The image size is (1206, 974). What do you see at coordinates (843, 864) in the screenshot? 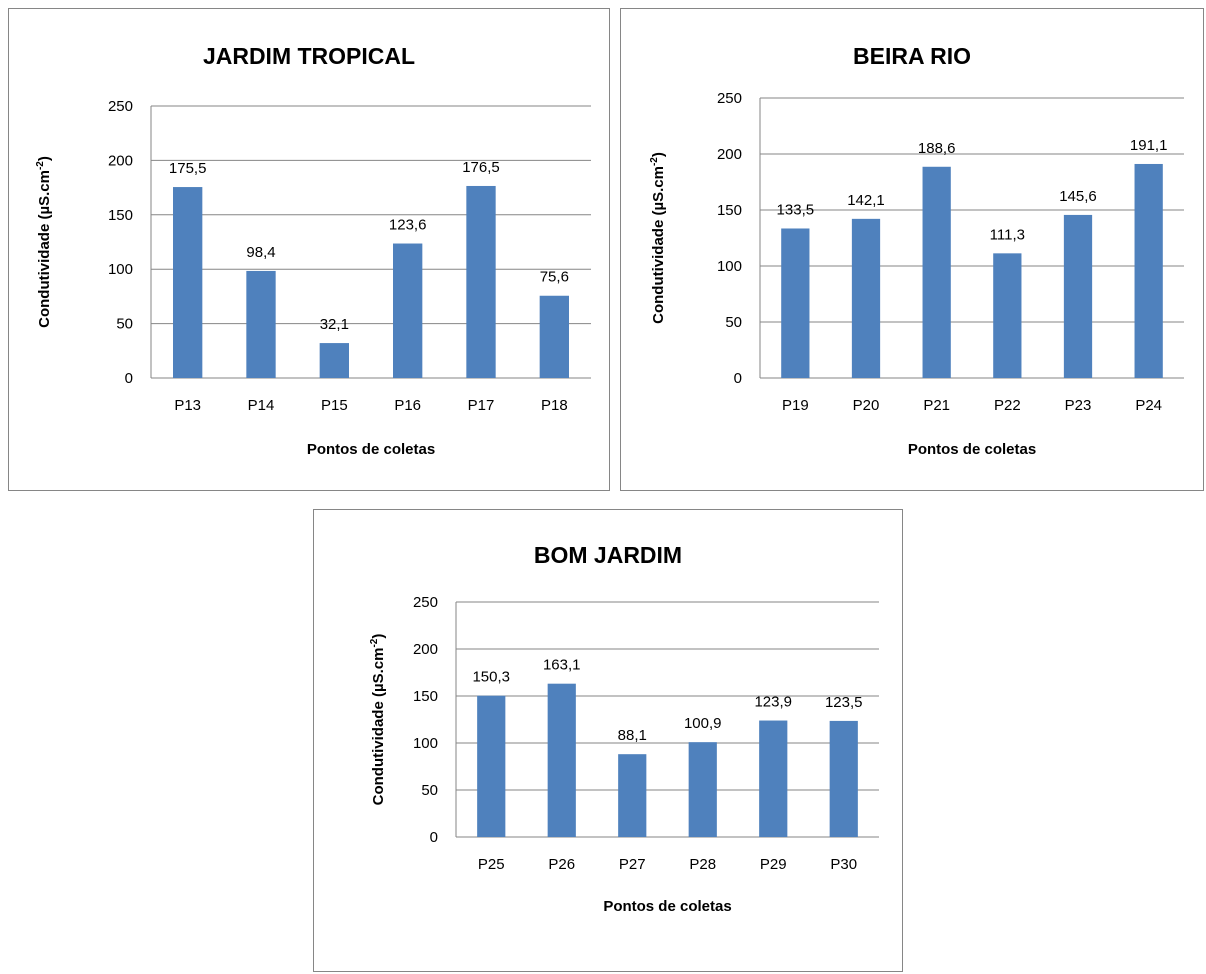
I see `x-tick-label: P30` at bounding box center [843, 864].